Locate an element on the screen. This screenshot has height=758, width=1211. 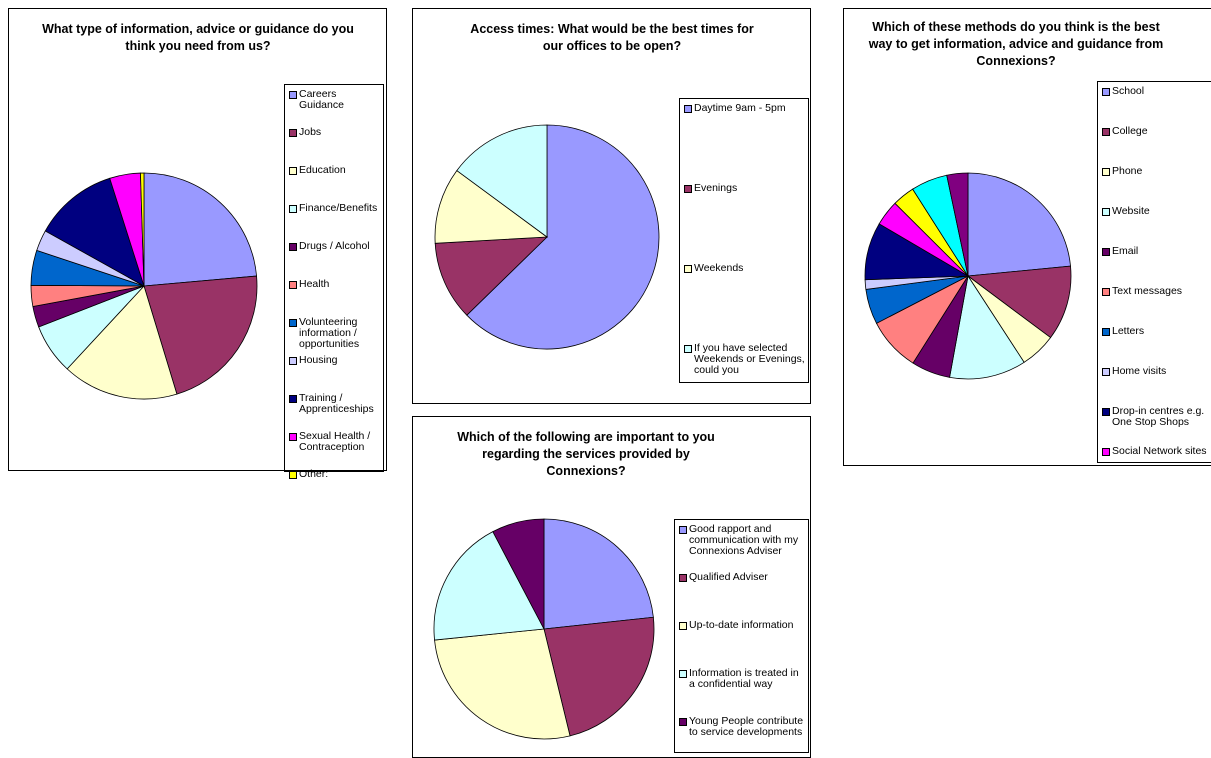
legend-label: Email is located at coordinates (1125, 251).